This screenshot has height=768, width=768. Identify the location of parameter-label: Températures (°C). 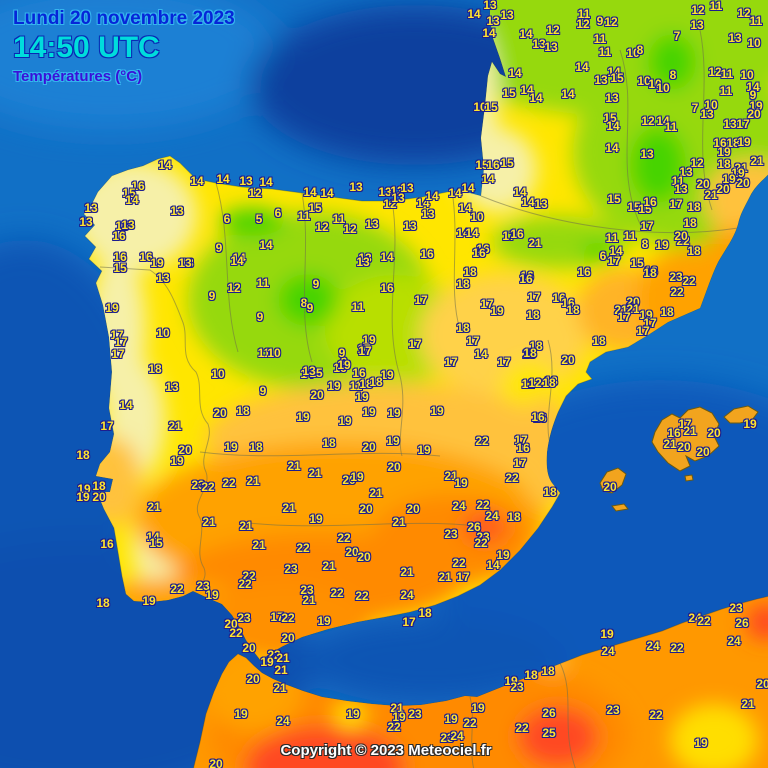
(78, 76).